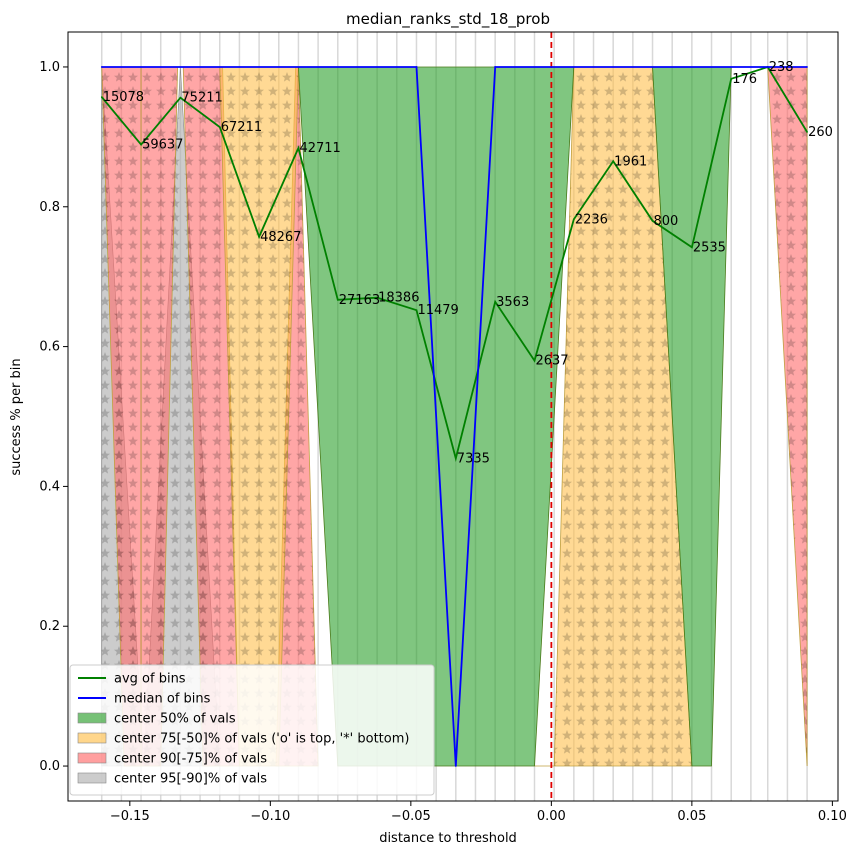  Describe the element at coordinates (49, 347) in the screenshot. I see `y-tick-label: 0.6` at that location.